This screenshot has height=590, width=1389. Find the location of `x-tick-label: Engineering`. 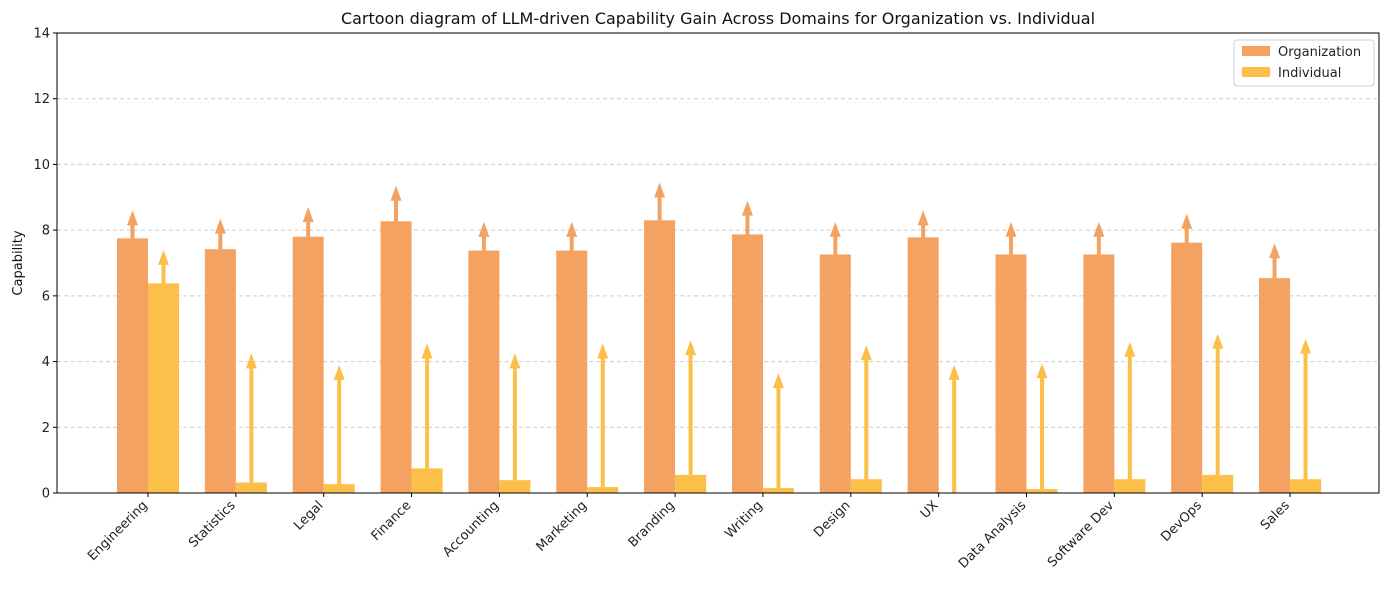

x-tick-label: Engineering is located at coordinates (118, 531).